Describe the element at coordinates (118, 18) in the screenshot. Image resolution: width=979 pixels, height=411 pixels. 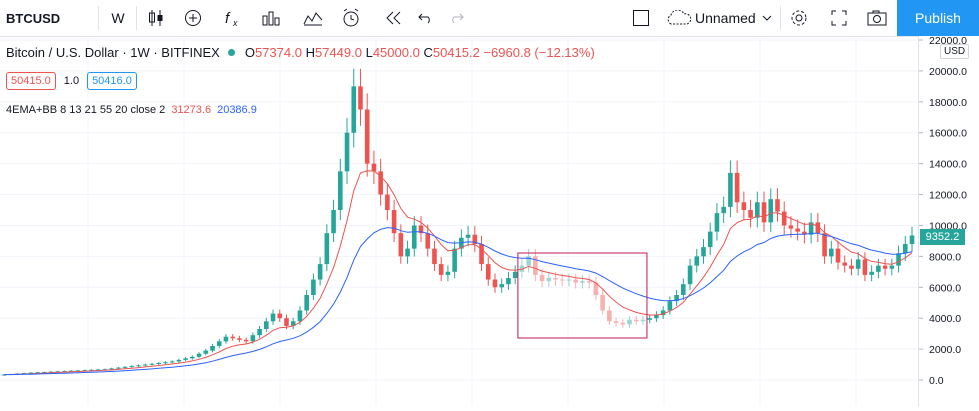
I see `interval-button: W` at that location.